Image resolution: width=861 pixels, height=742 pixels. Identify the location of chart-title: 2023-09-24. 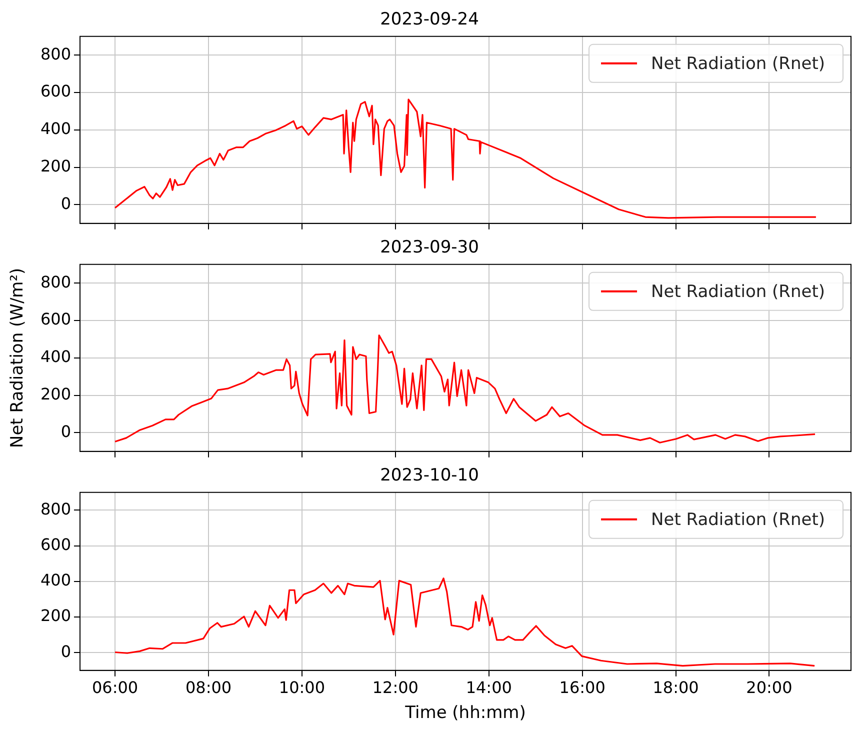
(429, 20).